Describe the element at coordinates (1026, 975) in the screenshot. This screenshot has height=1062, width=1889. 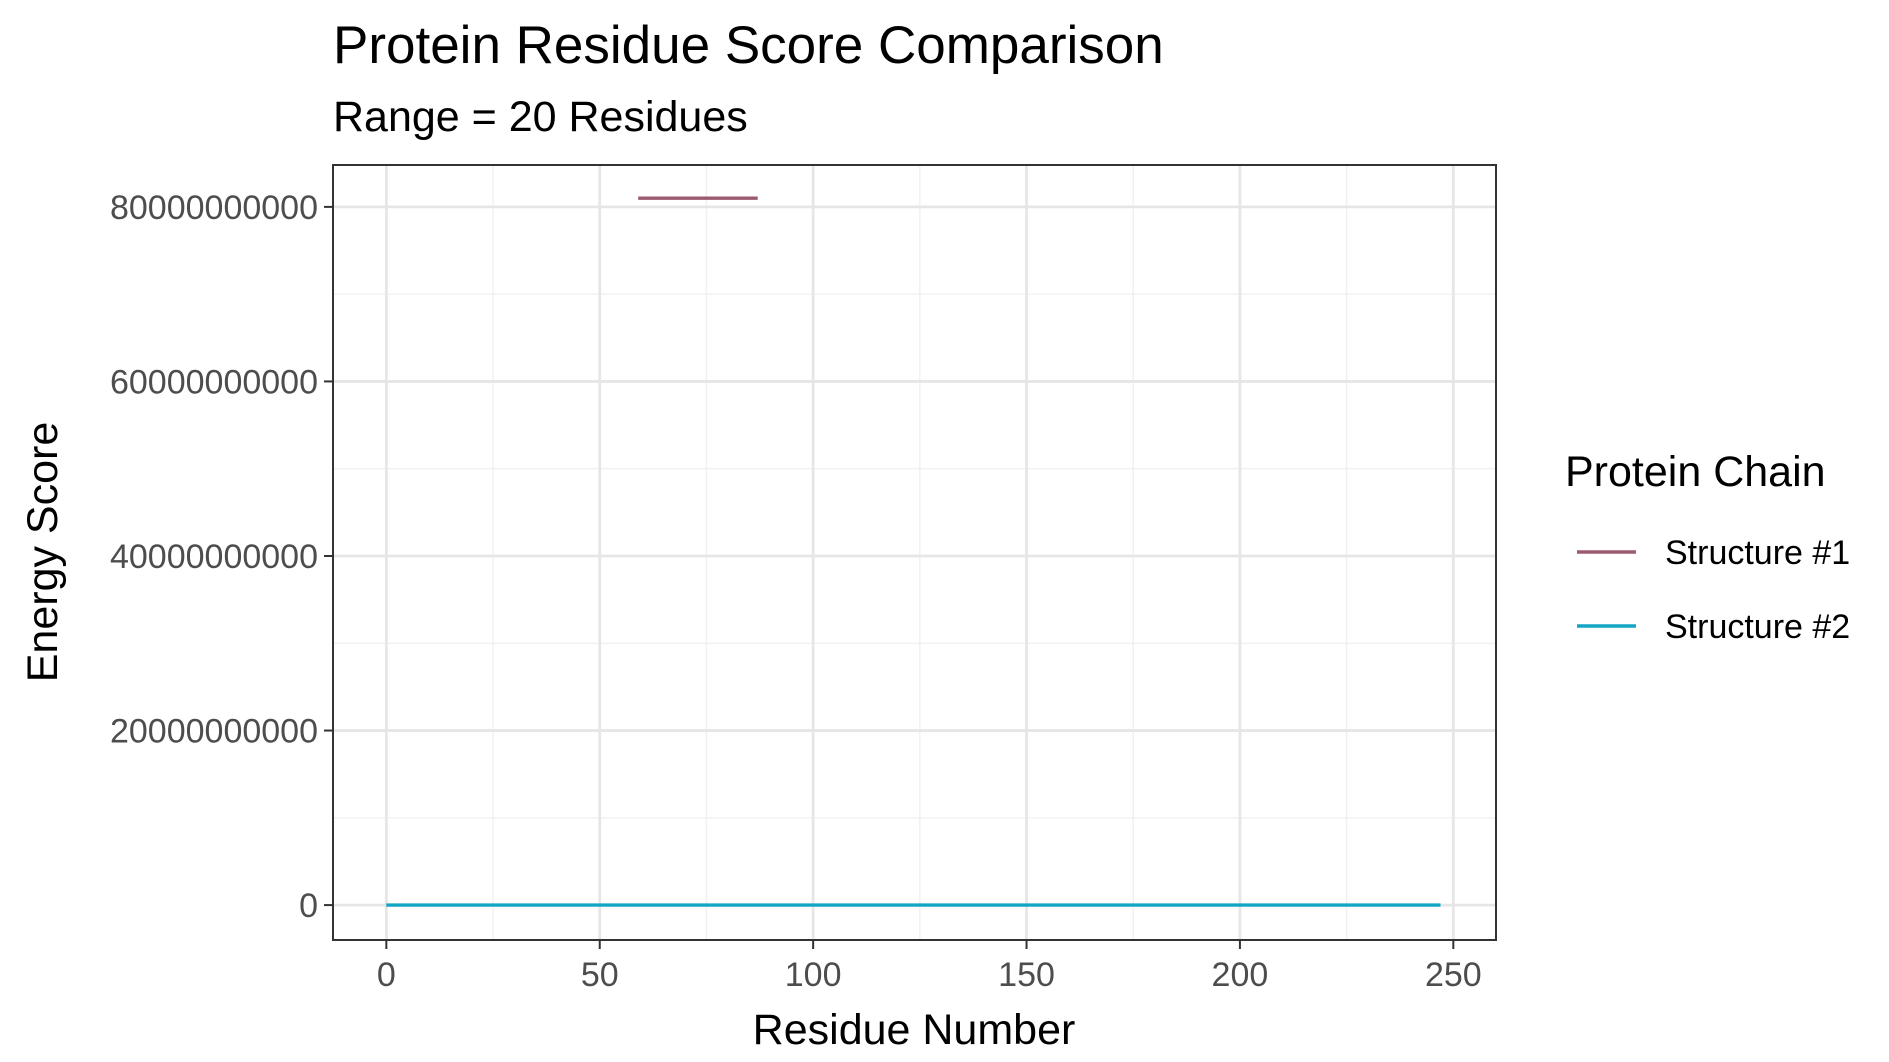
I see `x-tick-label: 150` at that location.